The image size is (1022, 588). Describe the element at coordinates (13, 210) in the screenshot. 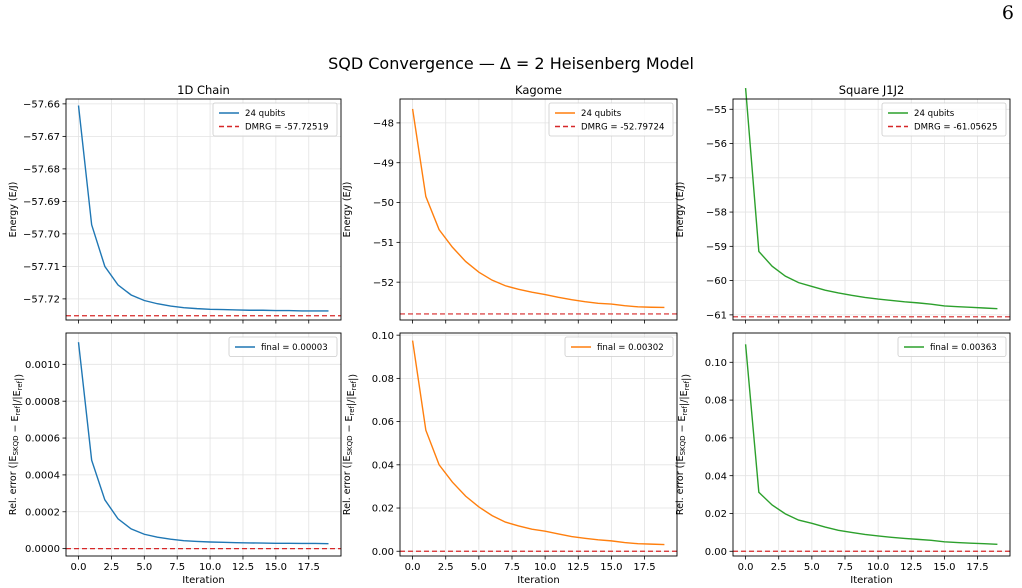

I see `y-axis-label: Energy (E/J)` at that location.